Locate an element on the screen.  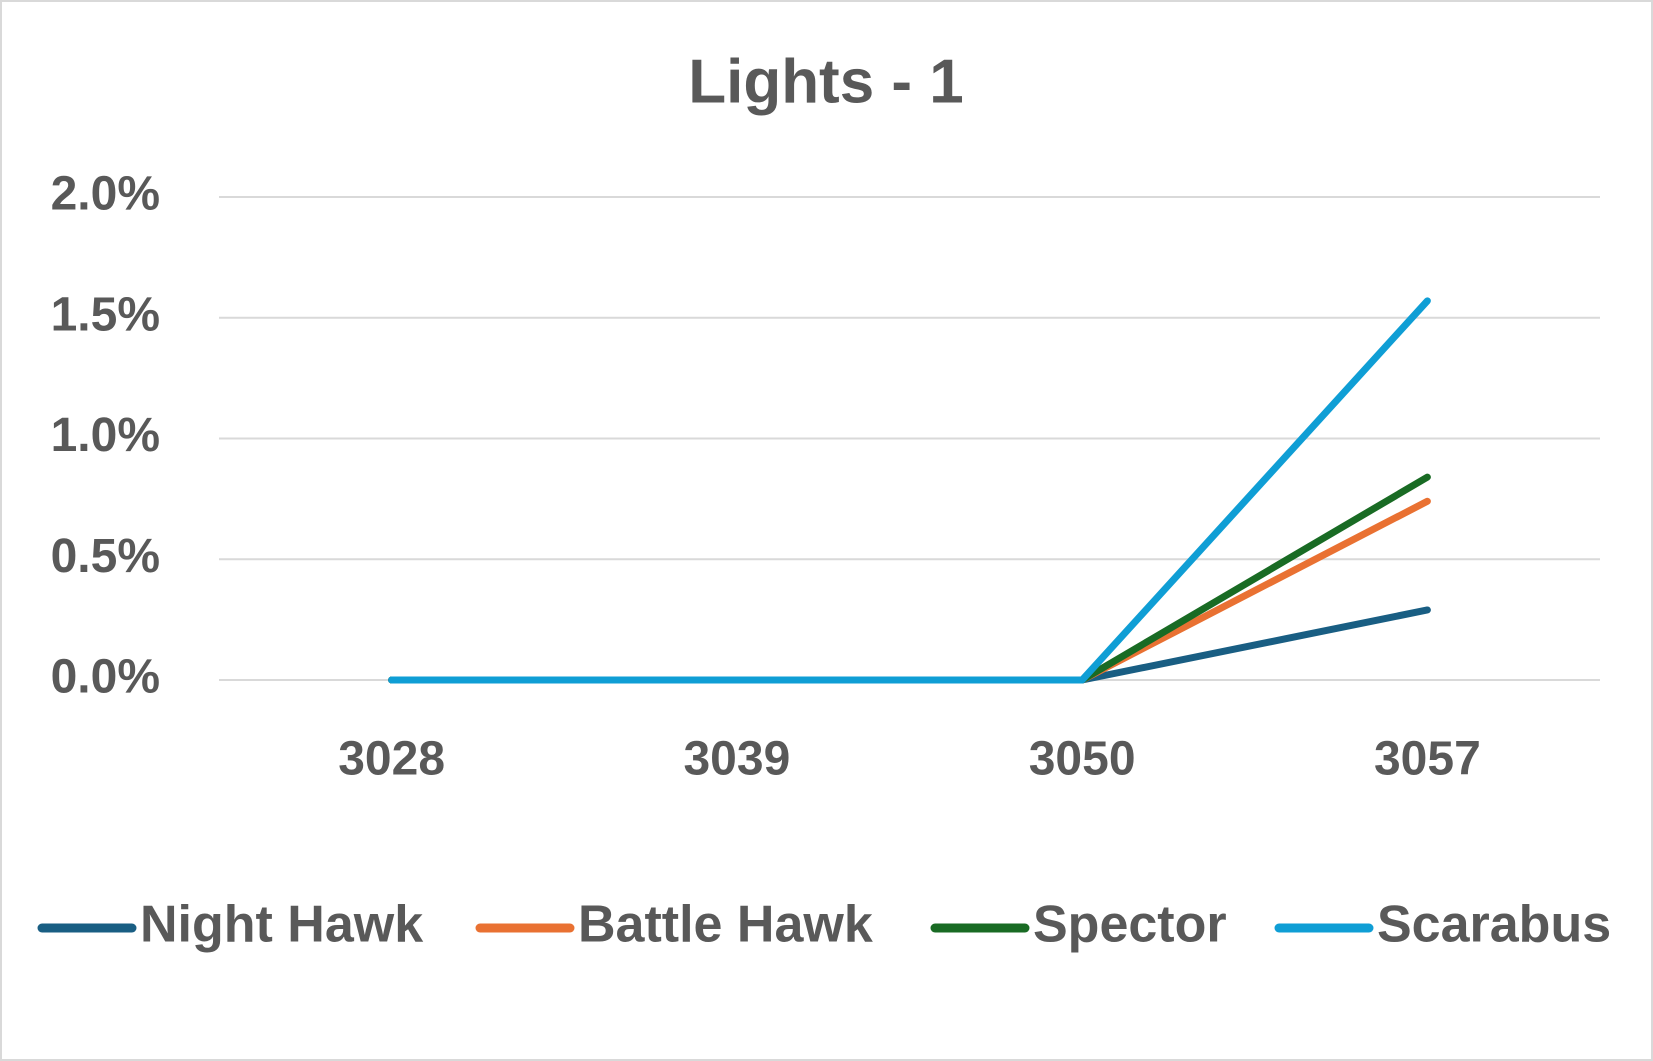
x-tick-label: 3039 is located at coordinates (736, 759).